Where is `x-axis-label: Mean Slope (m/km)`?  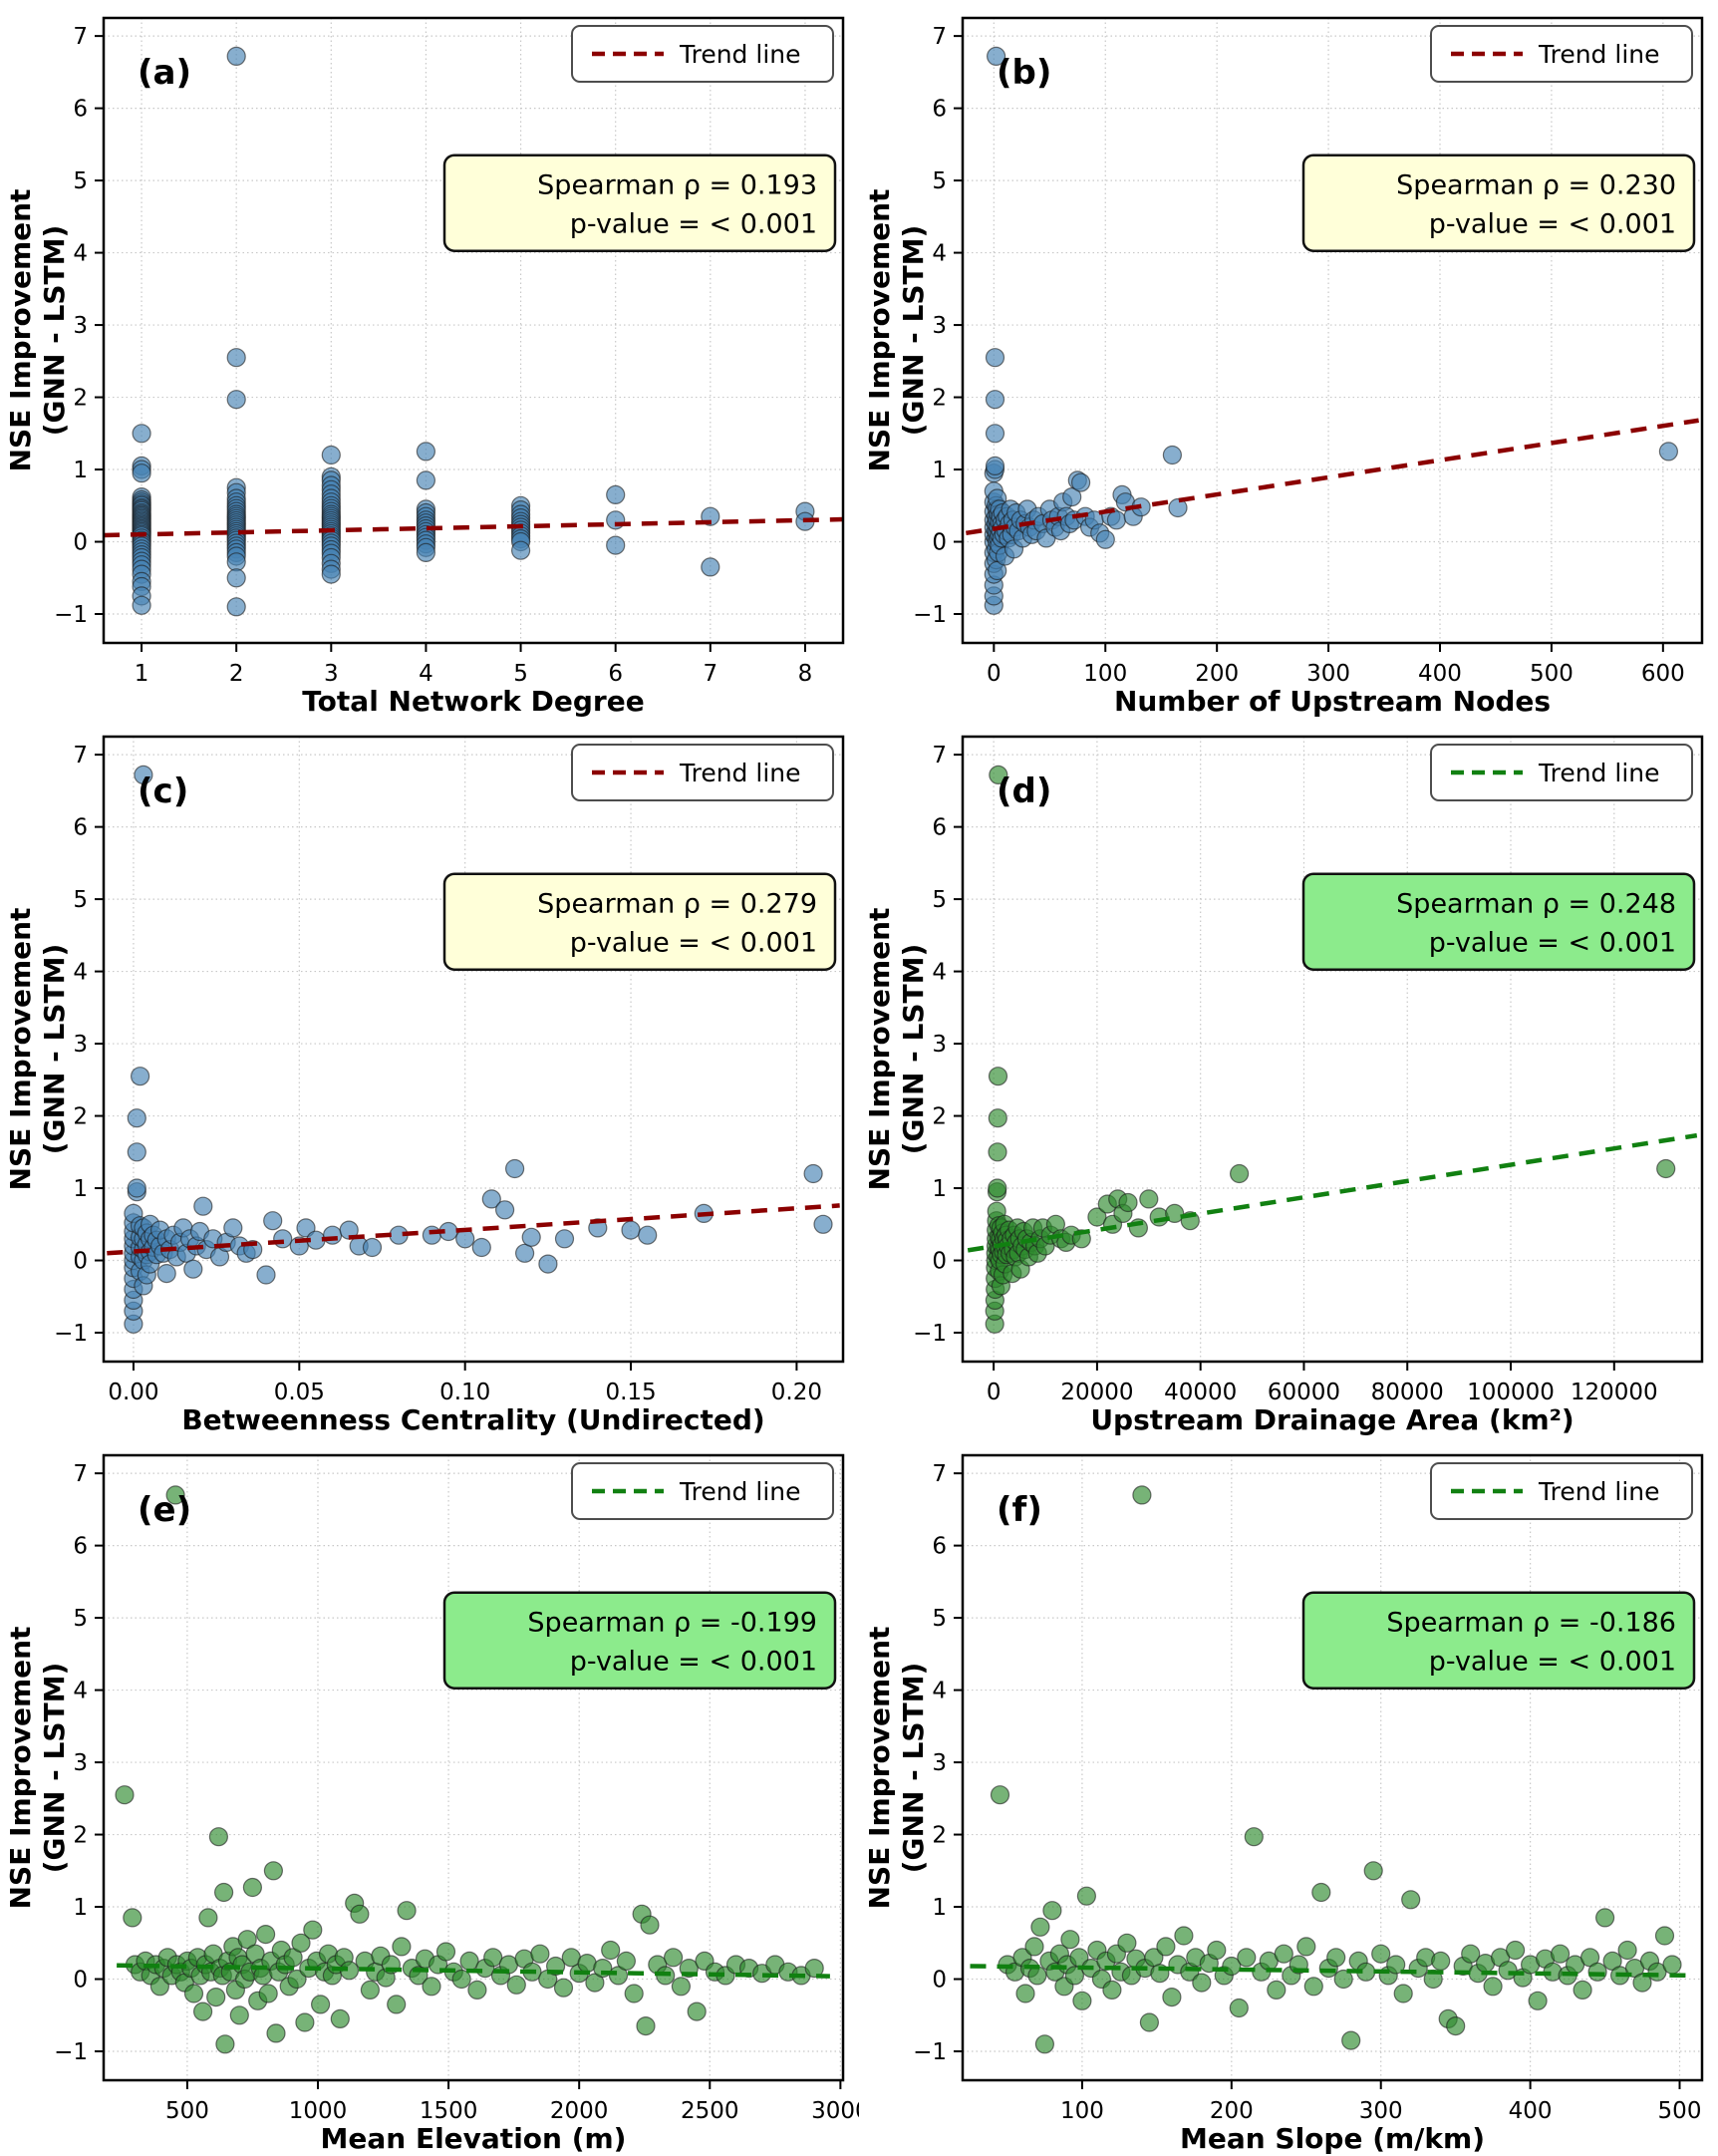 x-axis-label: Mean Slope (m/km) is located at coordinates (1332, 2139).